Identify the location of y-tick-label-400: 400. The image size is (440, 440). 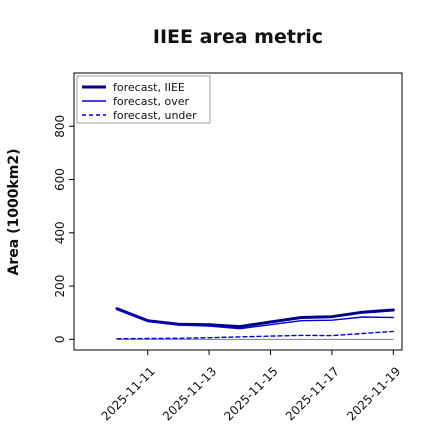
(60, 232).